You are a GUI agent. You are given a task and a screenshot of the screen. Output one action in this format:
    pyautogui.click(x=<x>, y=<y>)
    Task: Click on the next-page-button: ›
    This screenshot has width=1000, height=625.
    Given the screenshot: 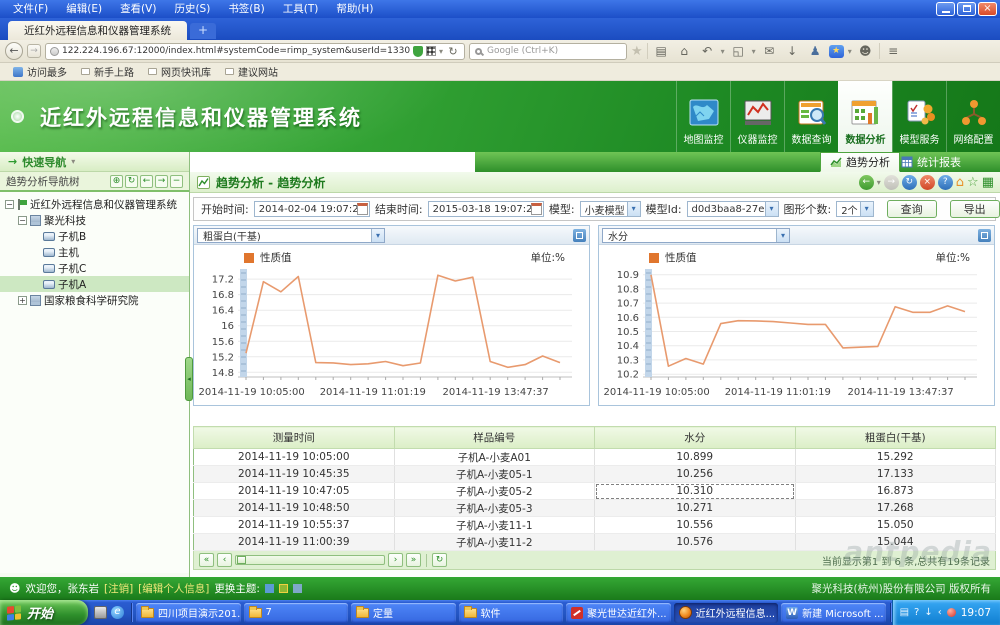 What is the action you would take?
    pyautogui.click(x=395, y=560)
    